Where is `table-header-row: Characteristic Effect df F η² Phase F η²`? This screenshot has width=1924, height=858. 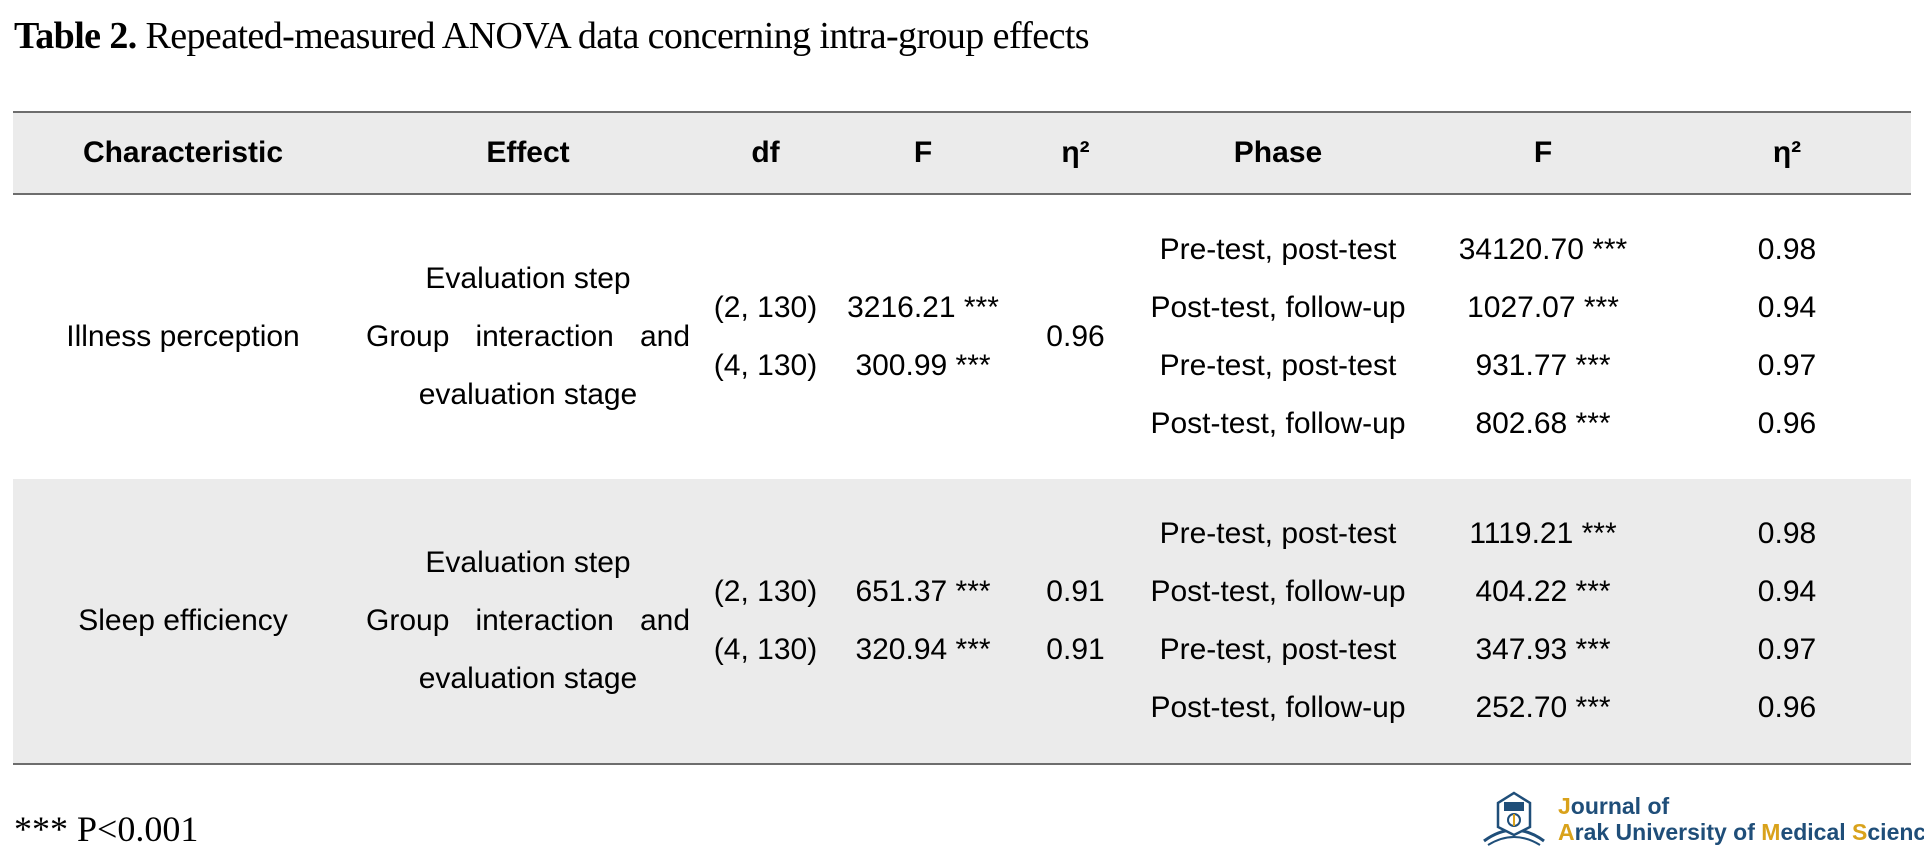
table-header-row: Characteristic Effect df F η² Phase F η² is located at coordinates (962, 153).